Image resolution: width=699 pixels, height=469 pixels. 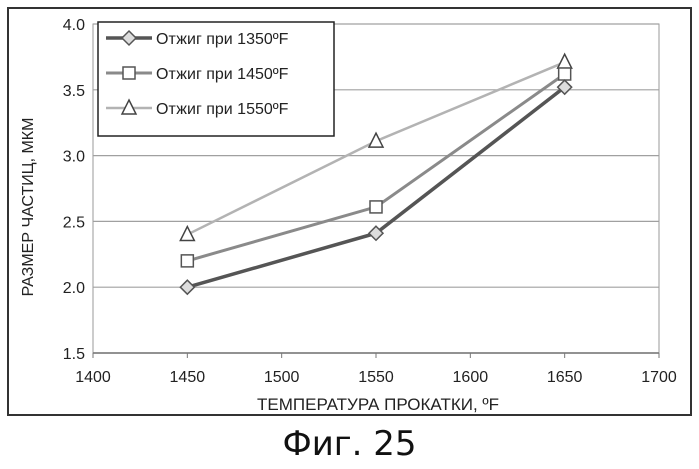 I want to click on x-tick-label: 1400, so click(x=93, y=377).